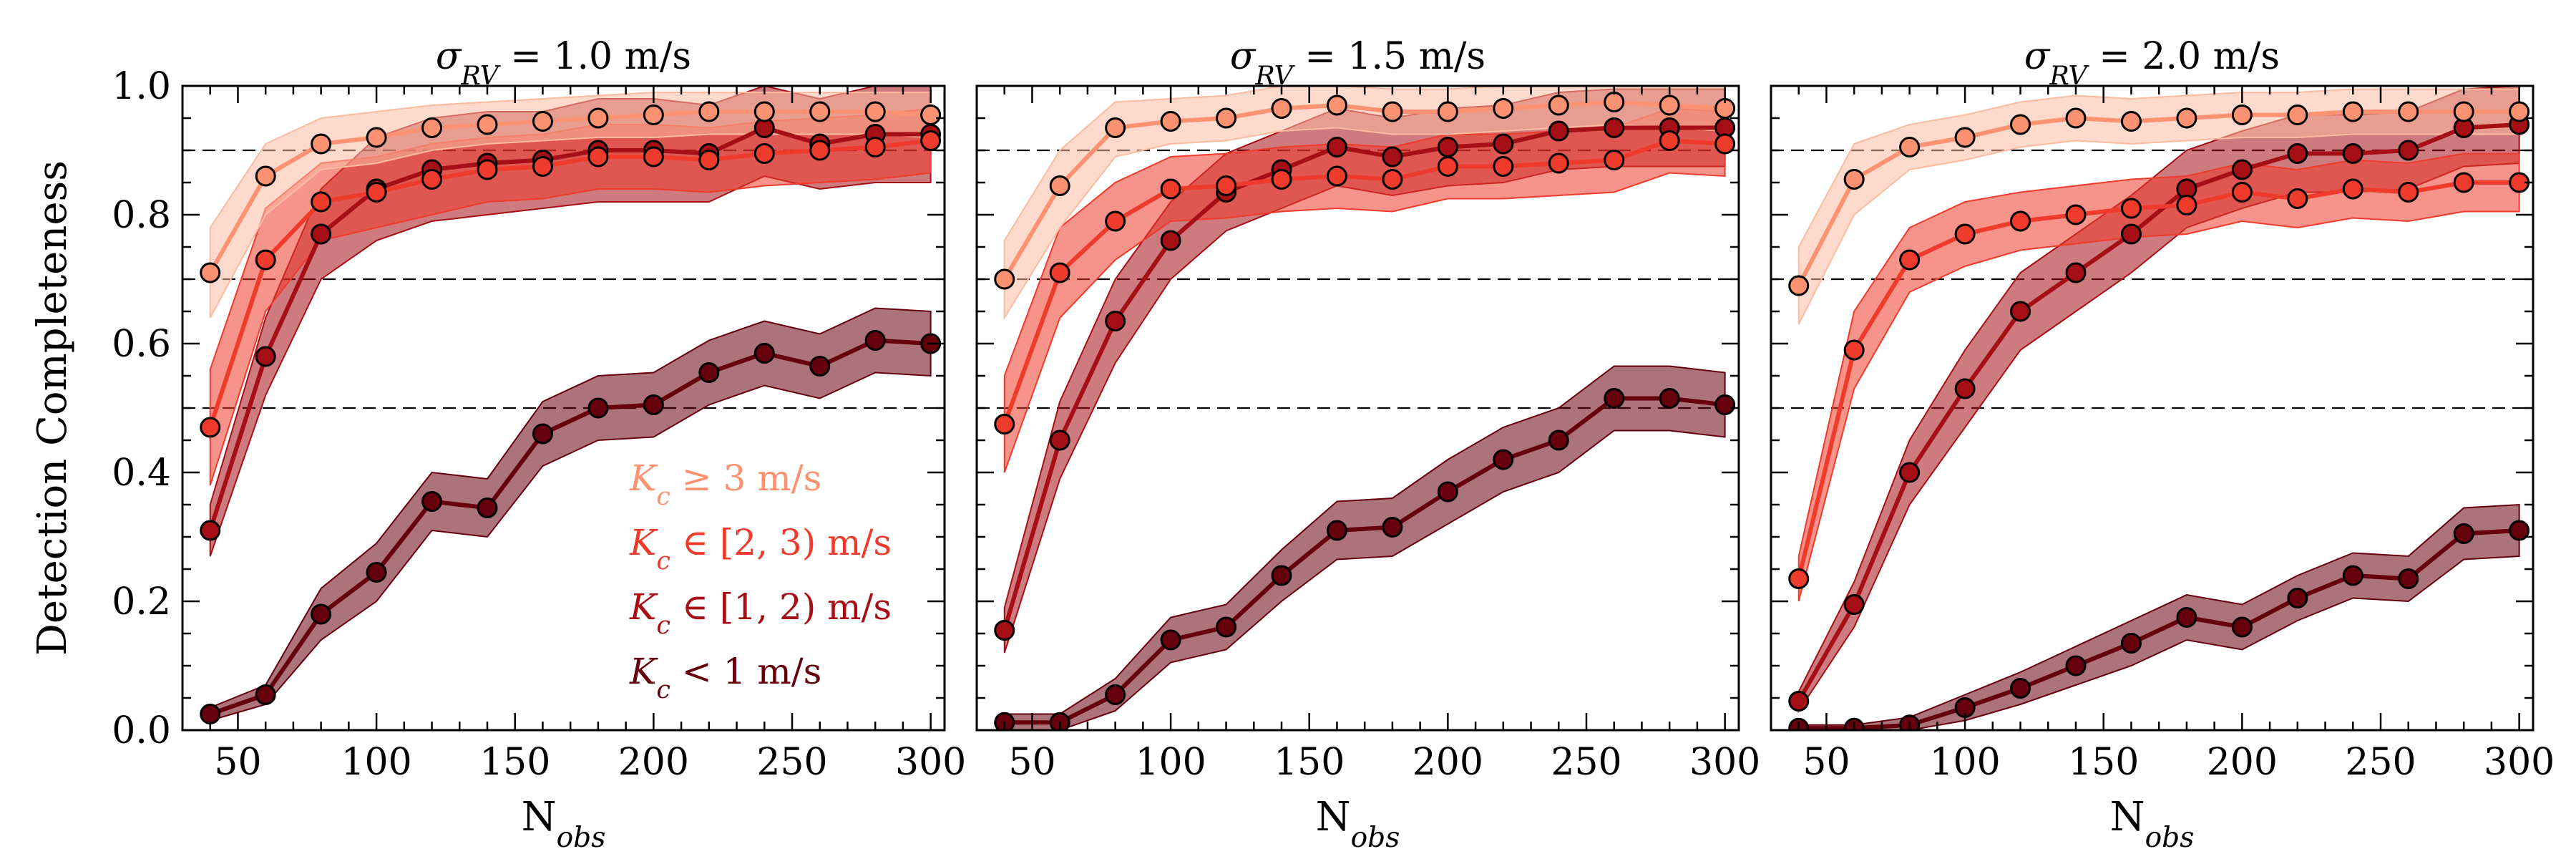 The height and width of the screenshot is (859, 2576). Describe the element at coordinates (141, 215) in the screenshot. I see `y-tick-label: 0.8` at that location.